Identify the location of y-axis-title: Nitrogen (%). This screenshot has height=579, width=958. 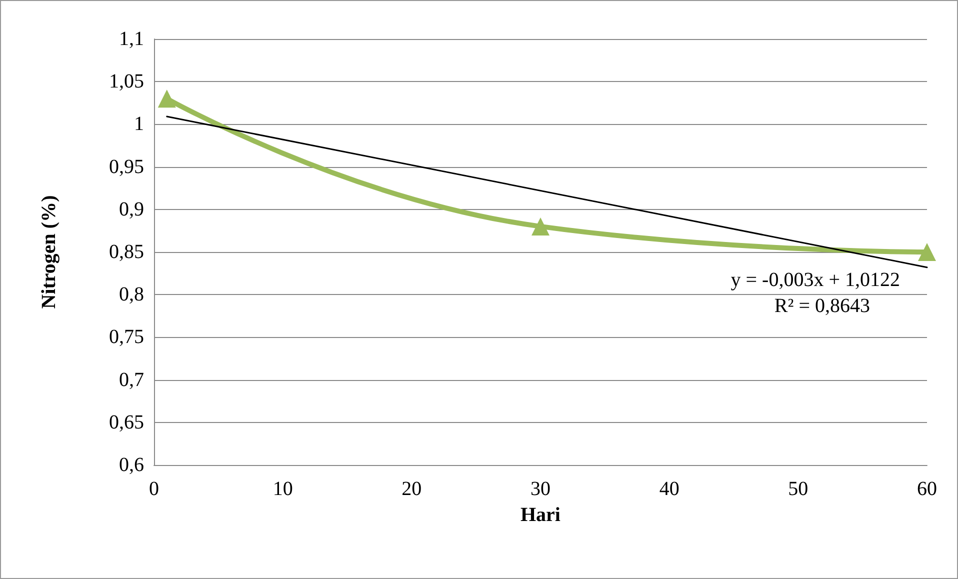
(49, 252).